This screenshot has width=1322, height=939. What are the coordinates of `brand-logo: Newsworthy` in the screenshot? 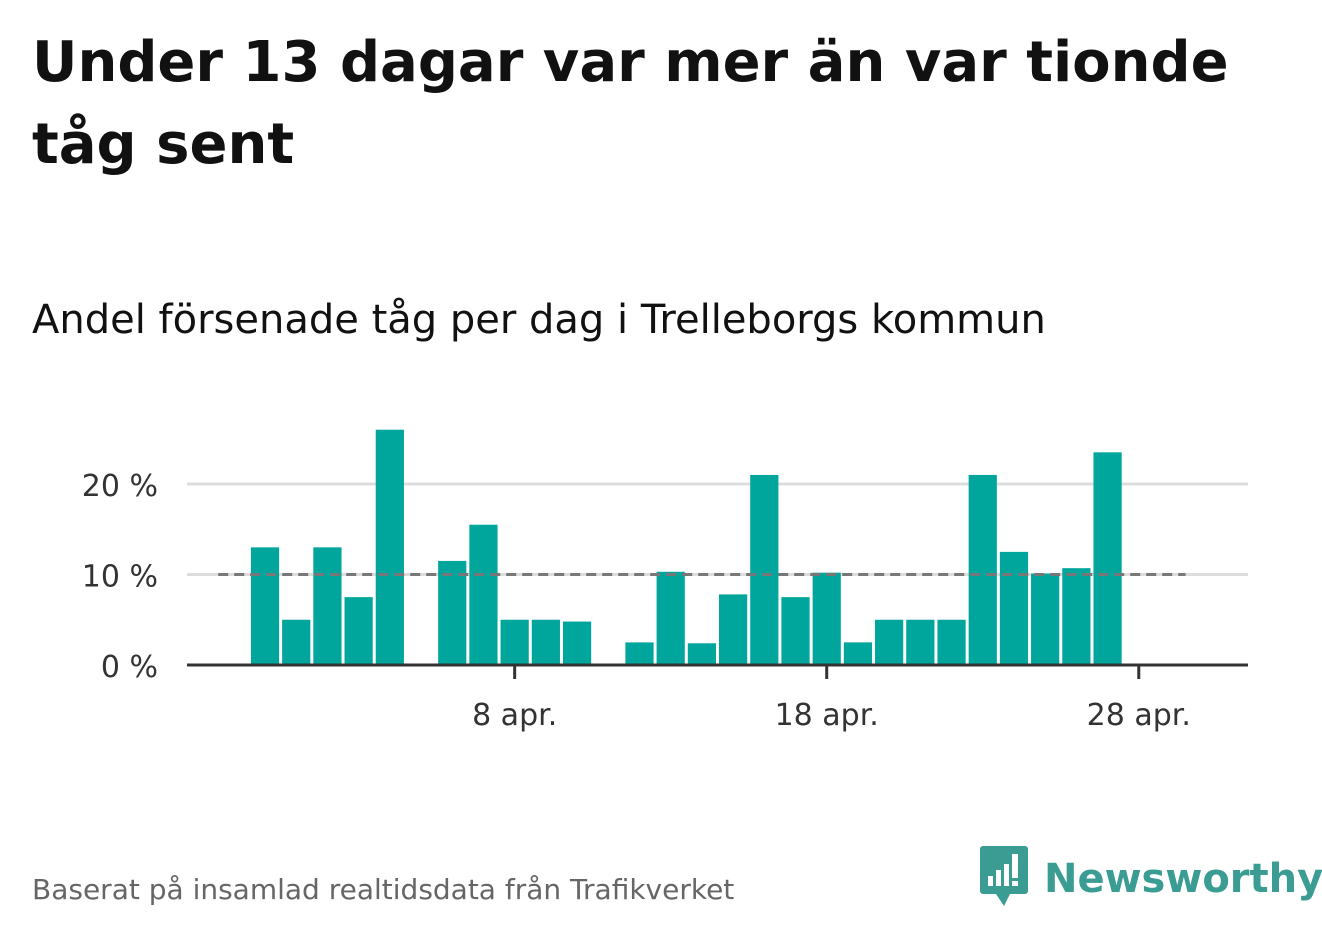 It's located at (1151, 879).